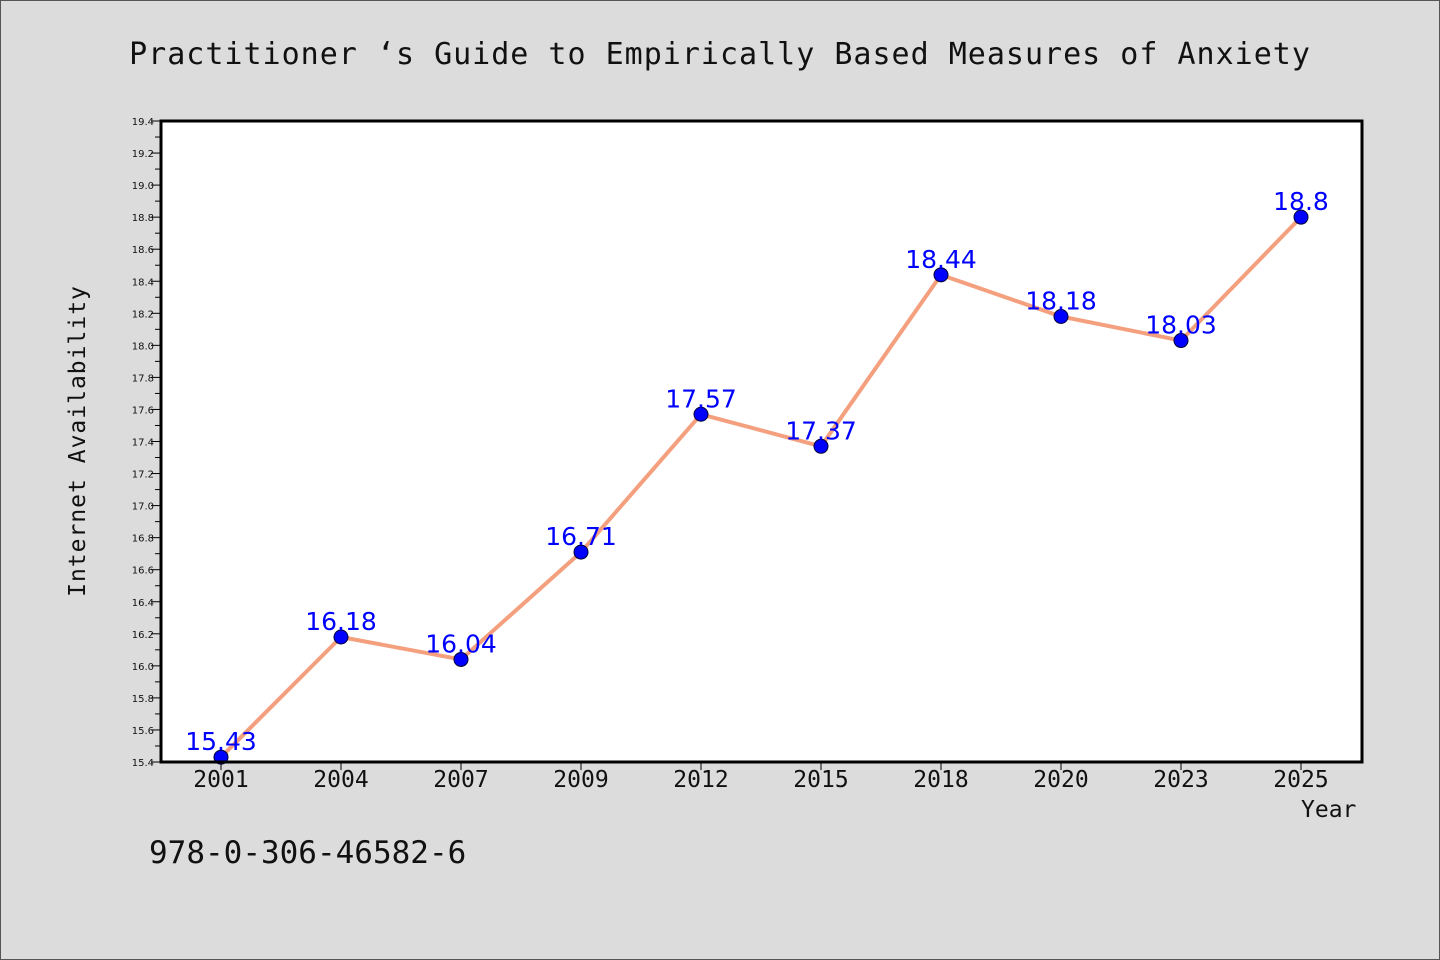 This screenshot has height=960, width=1440. I want to click on y-tick-label: 17.2, so click(143, 475).